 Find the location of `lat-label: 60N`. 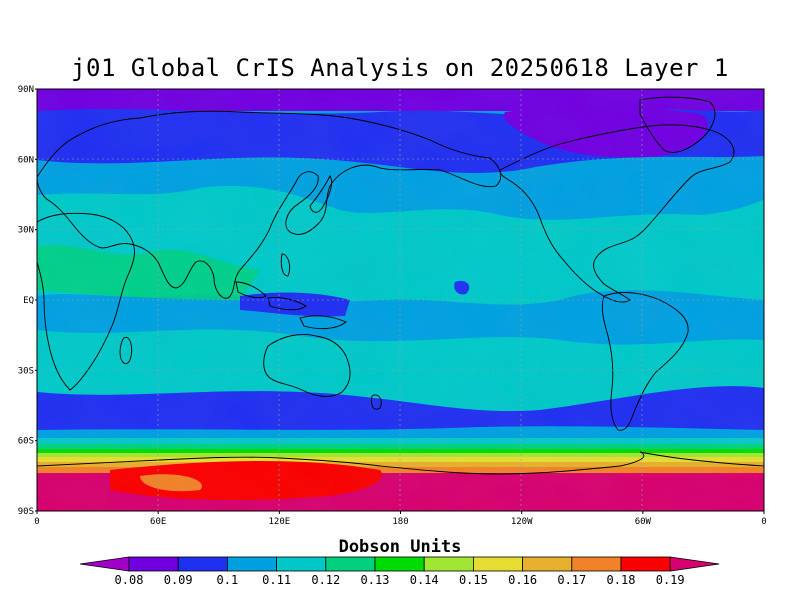

lat-label: 60N is located at coordinates (26, 160).